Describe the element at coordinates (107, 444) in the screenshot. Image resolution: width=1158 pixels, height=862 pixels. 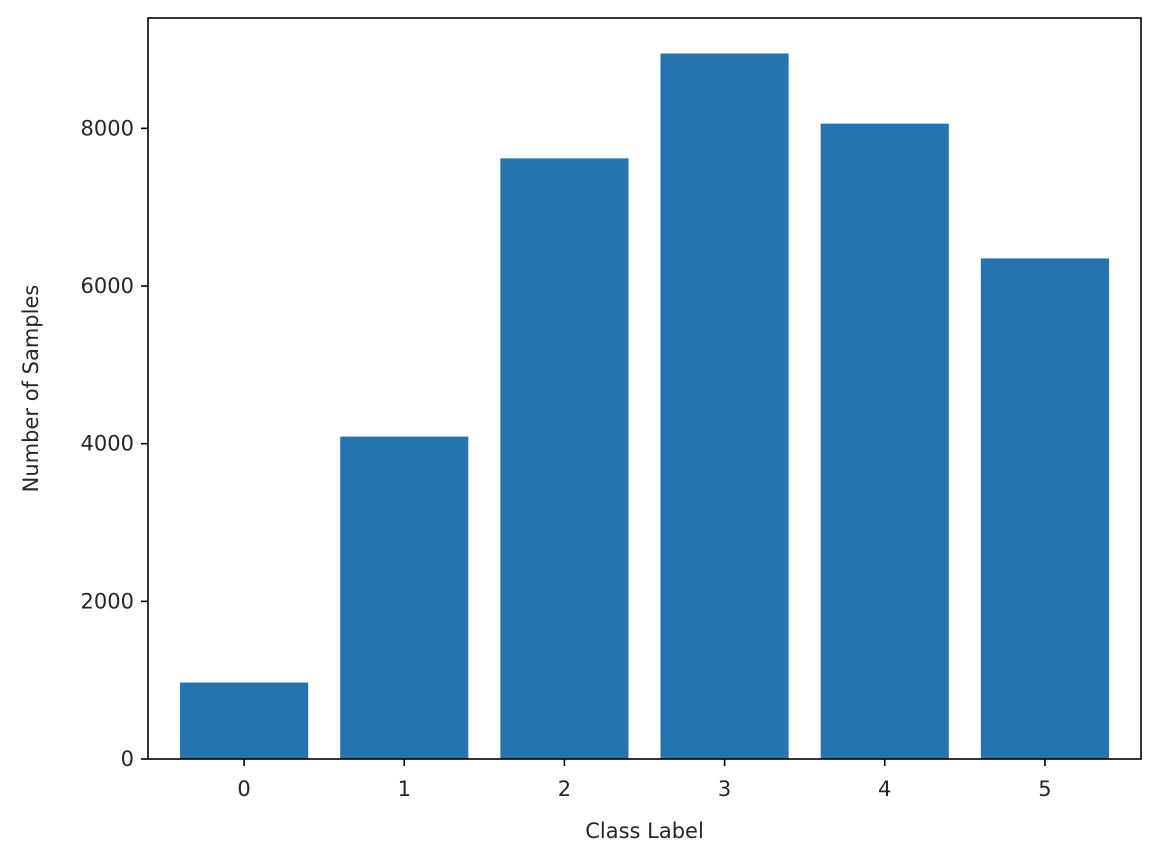
I see `y-tick-label: 4000` at that location.